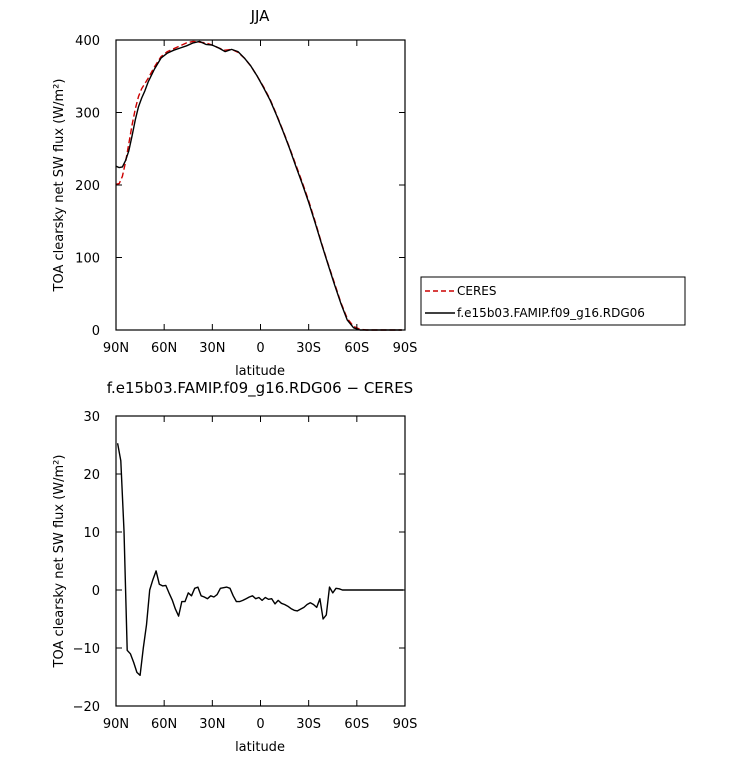  I want to click on bottom-x-tick-label: 90S, so click(405, 724).